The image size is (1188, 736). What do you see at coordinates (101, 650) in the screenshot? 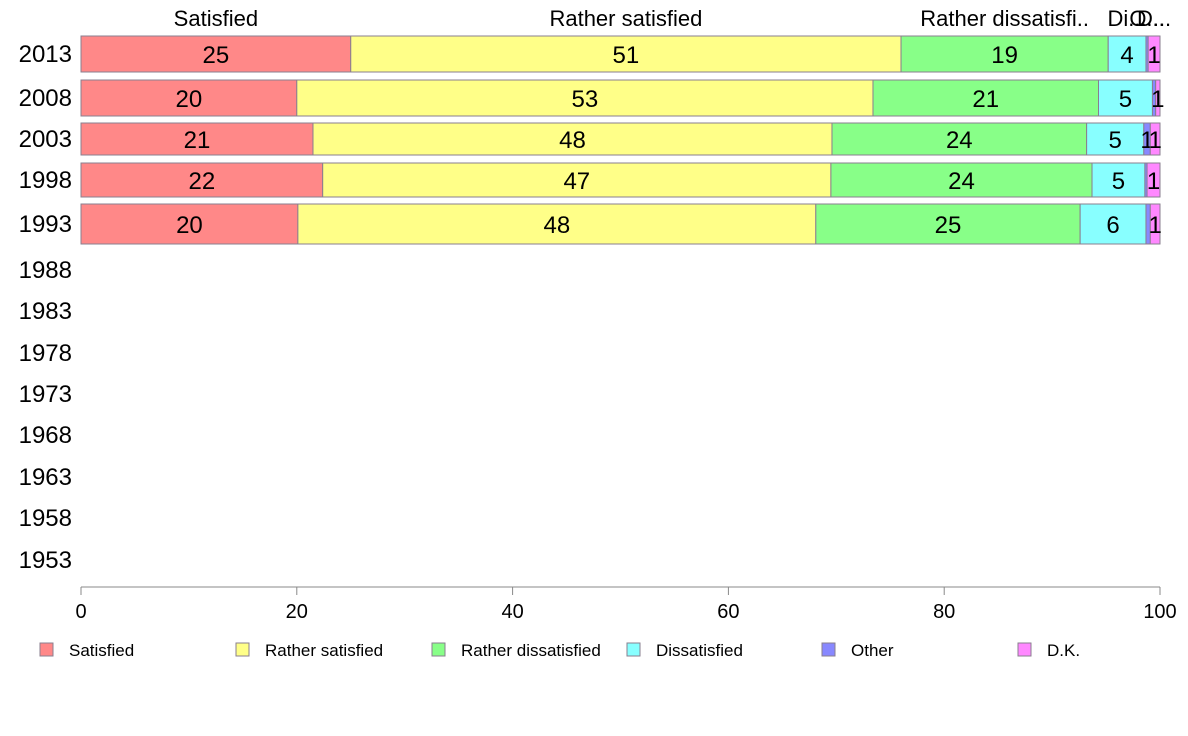
I see `legend-label-satisfied: Satisfied` at bounding box center [101, 650].